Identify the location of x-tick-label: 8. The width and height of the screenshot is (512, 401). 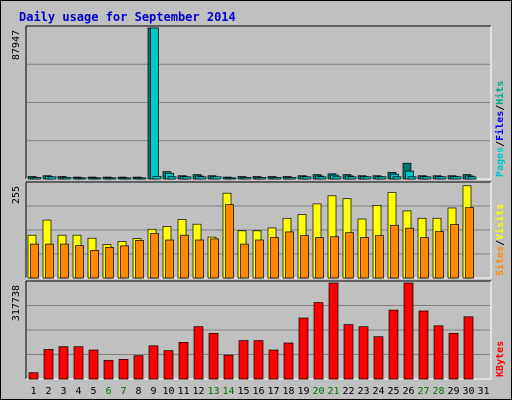
(138, 391).